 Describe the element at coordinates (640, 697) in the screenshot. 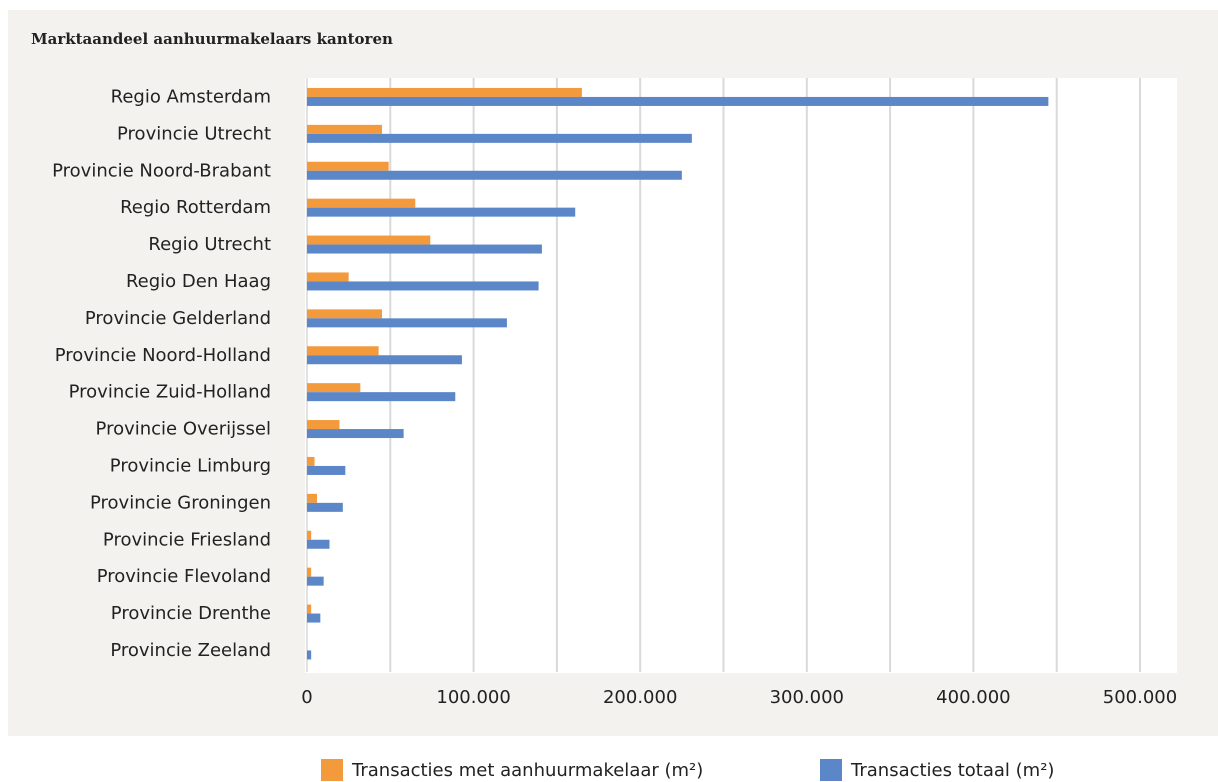

I see `x-tick-label: 200.000` at that location.